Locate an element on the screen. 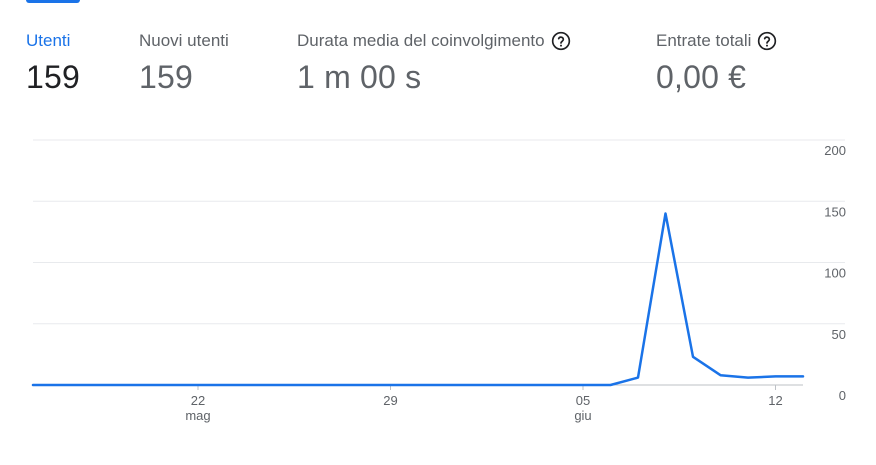 Image resolution: width=876 pixels, height=465 pixels. y-tick-label: 0 is located at coordinates (842, 395).